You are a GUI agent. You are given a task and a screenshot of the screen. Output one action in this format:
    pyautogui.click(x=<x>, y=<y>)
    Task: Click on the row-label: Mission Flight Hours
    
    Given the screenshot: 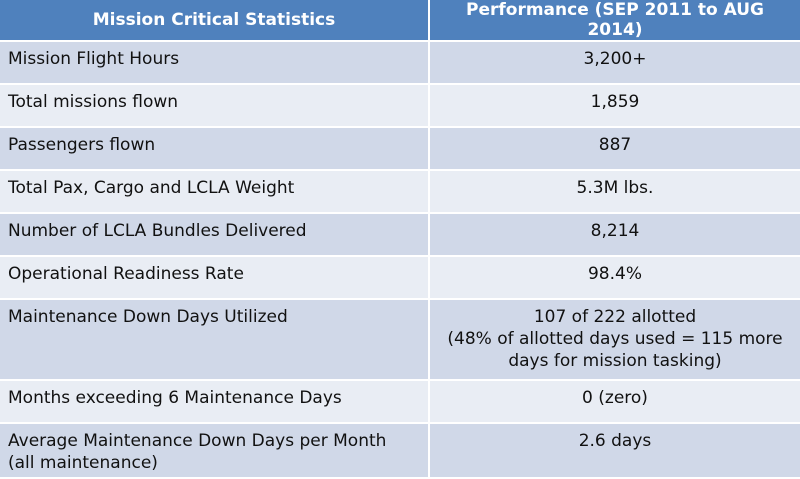 What is the action you would take?
    pyautogui.click(x=215, y=63)
    